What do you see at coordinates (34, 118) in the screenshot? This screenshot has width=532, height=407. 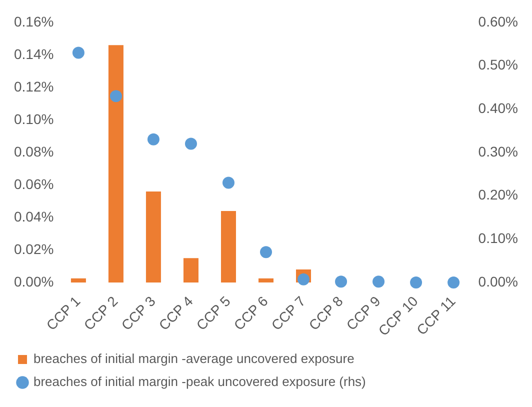 I see `y-tick-label: 0.10%` at bounding box center [34, 118].